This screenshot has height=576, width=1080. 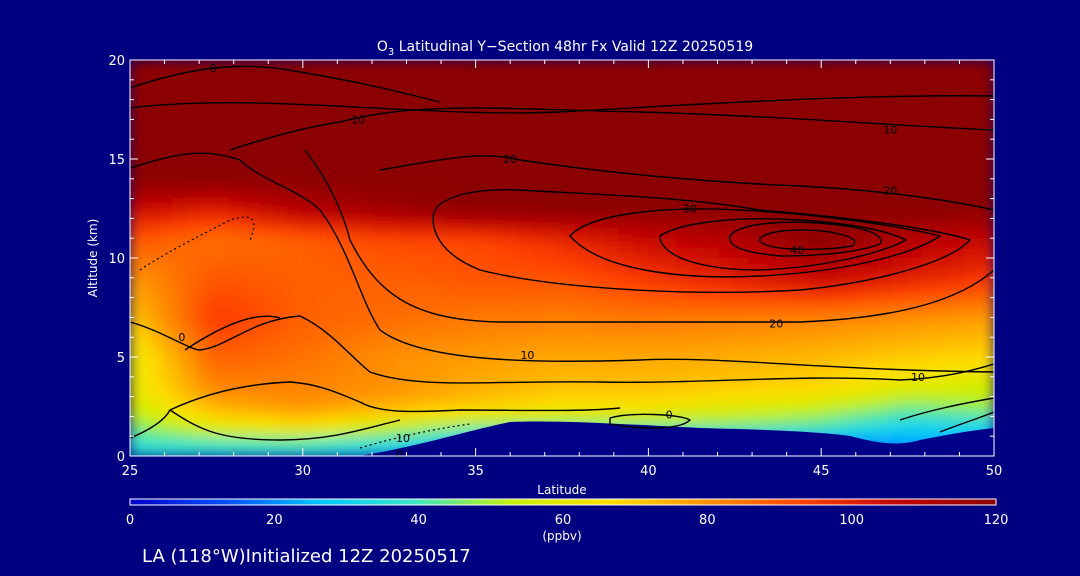 What do you see at coordinates (121, 457) in the screenshot?
I see `y-tick-label: 0` at bounding box center [121, 457].